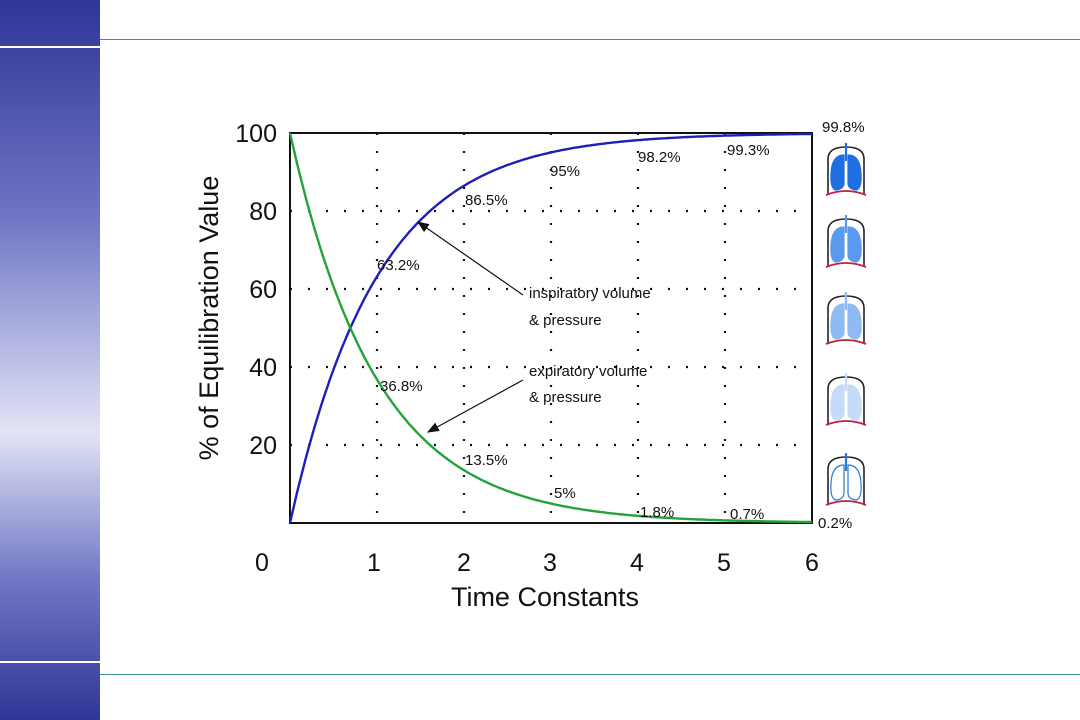 The width and height of the screenshot is (1080, 720). What do you see at coordinates (545, 597) in the screenshot?
I see `x-axis-title: Time Constants` at bounding box center [545, 597].